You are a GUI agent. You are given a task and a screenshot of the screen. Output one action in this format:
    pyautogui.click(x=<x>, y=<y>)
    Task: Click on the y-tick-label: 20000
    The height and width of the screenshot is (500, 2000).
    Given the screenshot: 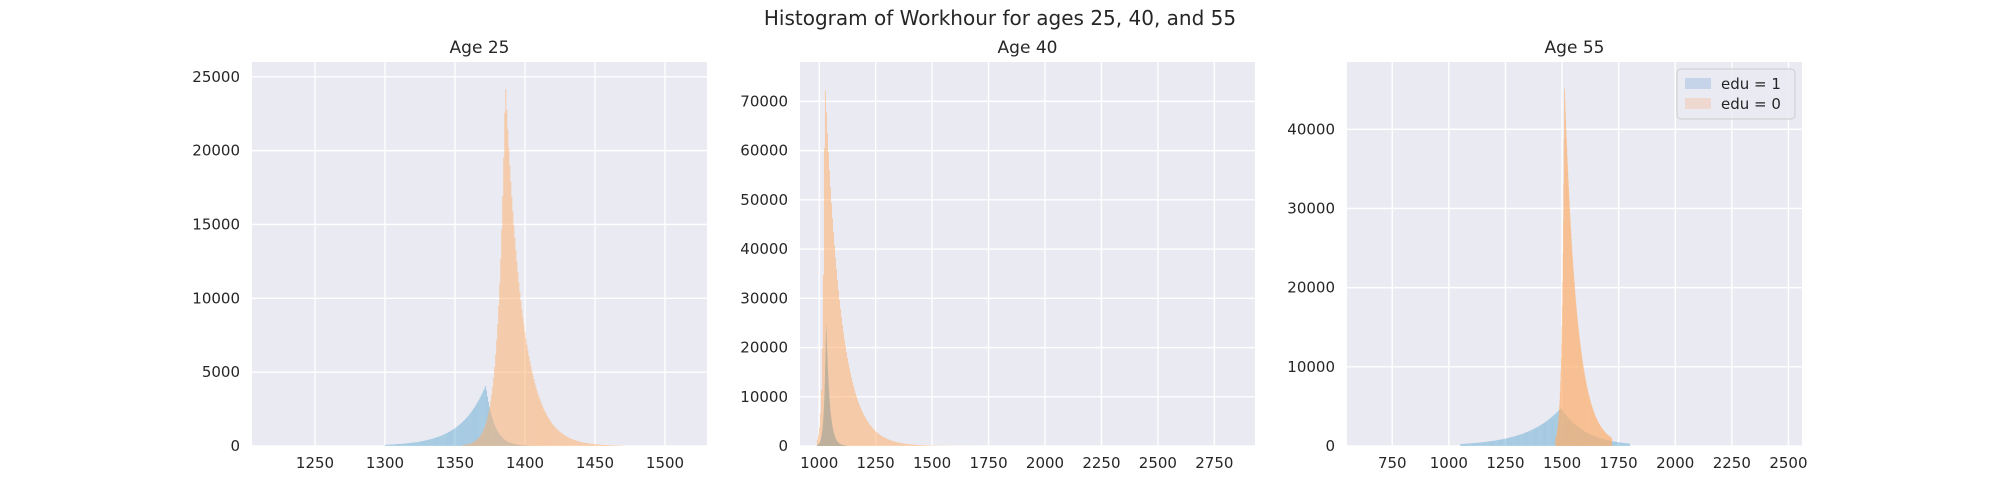 What is the action you would take?
    pyautogui.click(x=1311, y=288)
    